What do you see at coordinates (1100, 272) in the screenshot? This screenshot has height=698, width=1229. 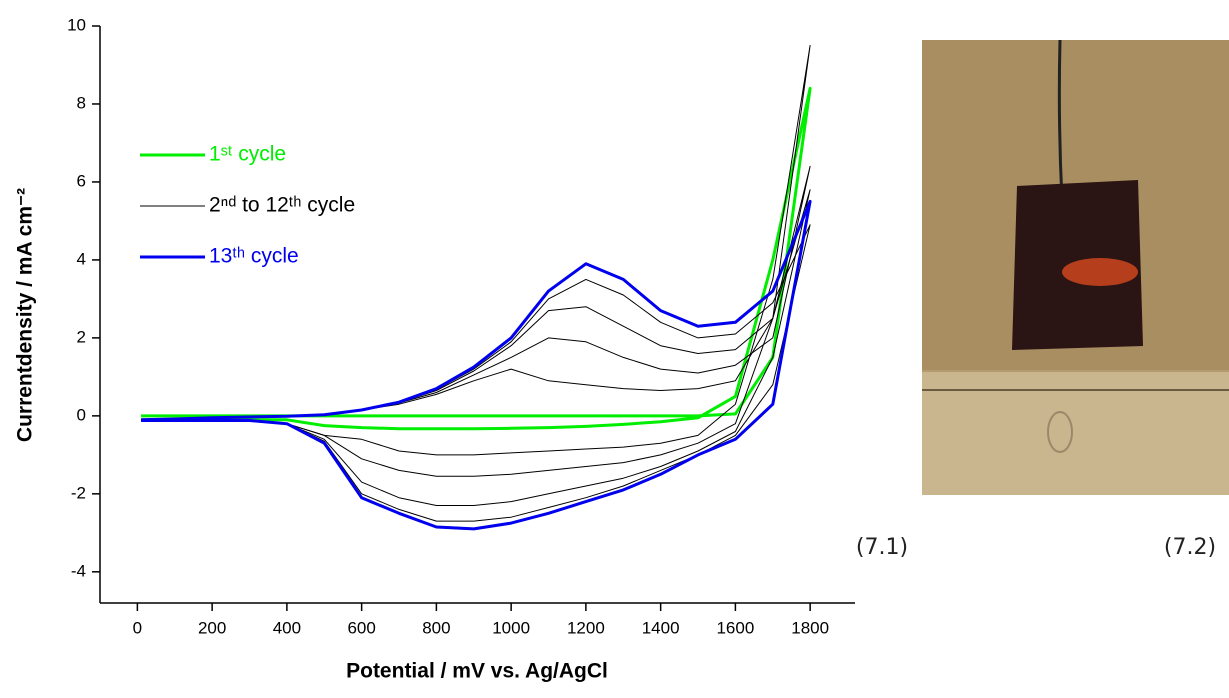 I see `glow` at bounding box center [1100, 272].